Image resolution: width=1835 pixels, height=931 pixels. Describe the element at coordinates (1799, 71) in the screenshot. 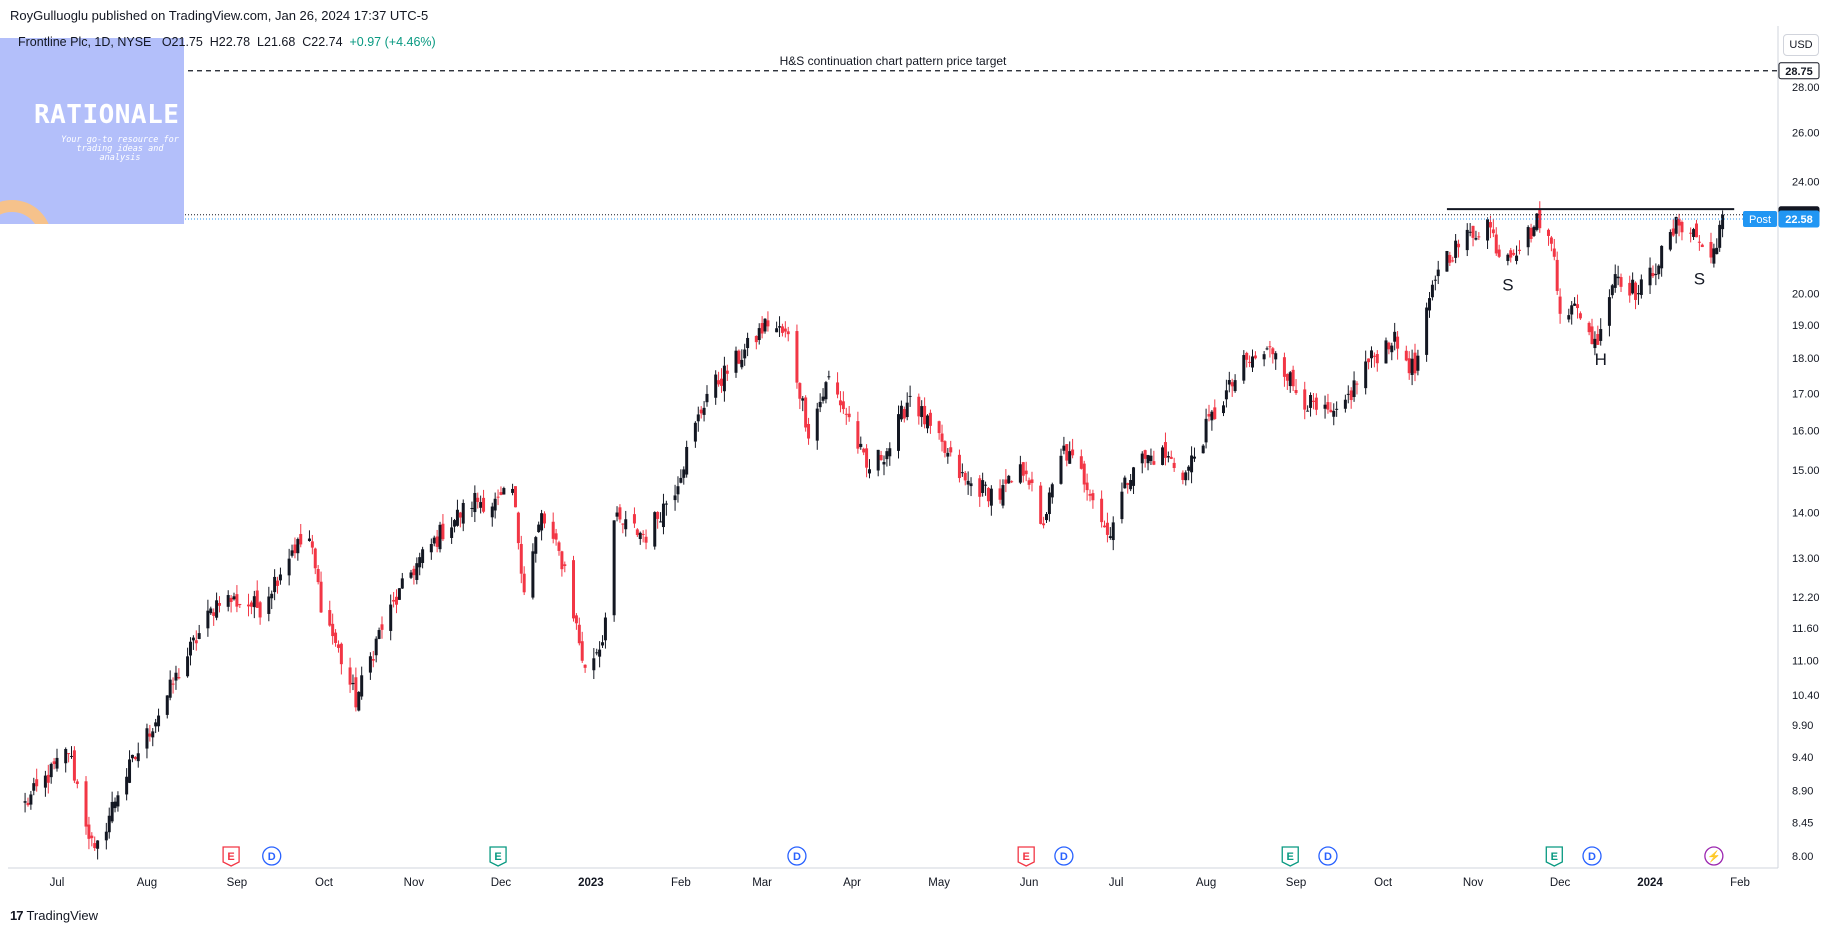

I see `price-label-target: 28.75` at that location.